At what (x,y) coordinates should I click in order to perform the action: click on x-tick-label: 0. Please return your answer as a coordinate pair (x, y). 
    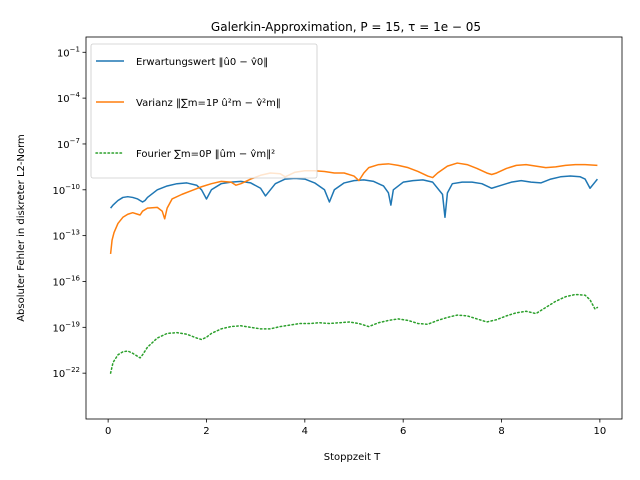
    Looking at the image, I should click on (108, 431).